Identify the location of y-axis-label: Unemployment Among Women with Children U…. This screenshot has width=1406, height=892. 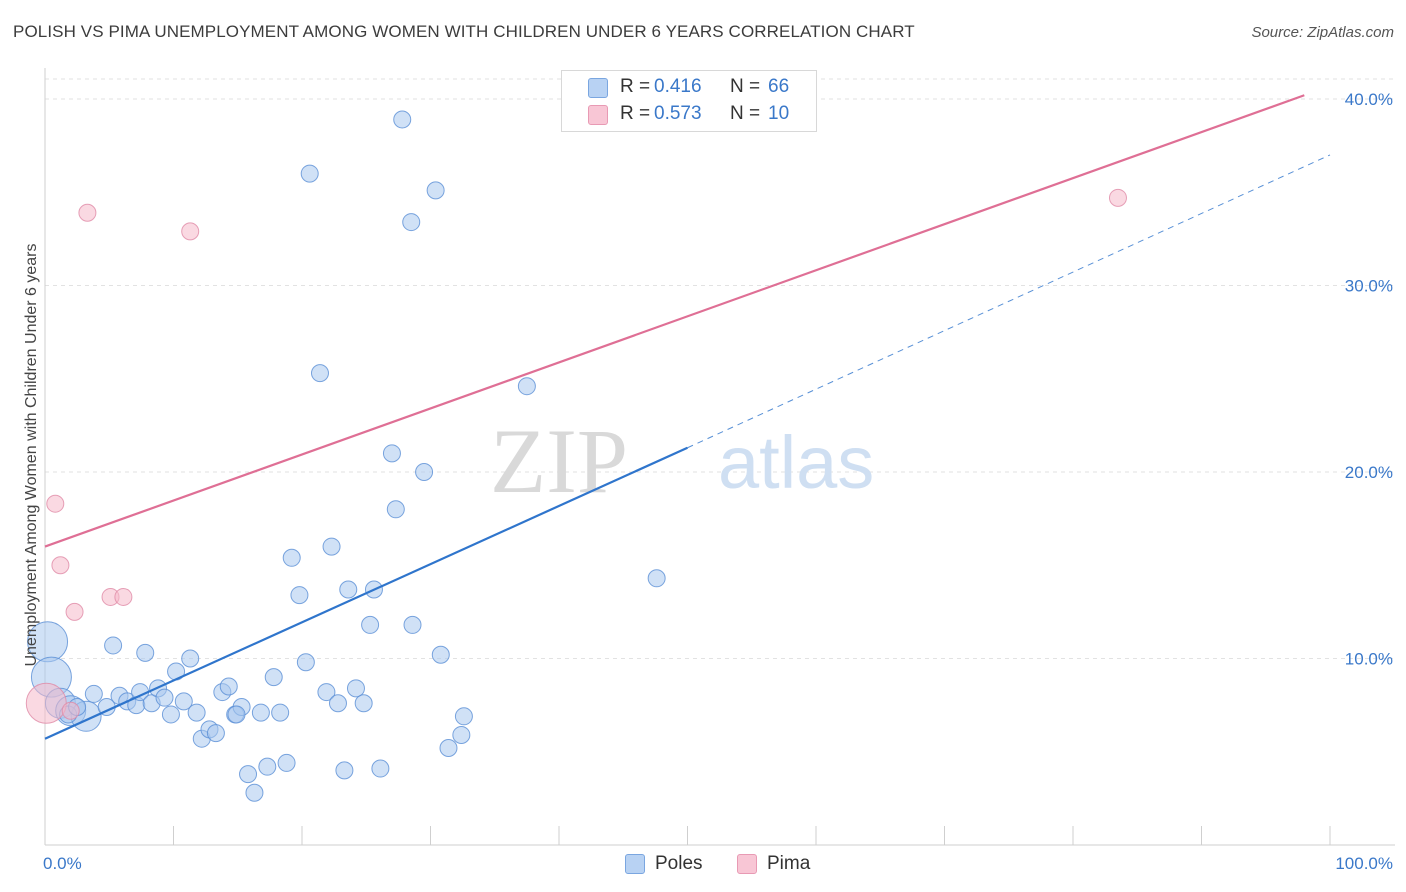
(31, 454).